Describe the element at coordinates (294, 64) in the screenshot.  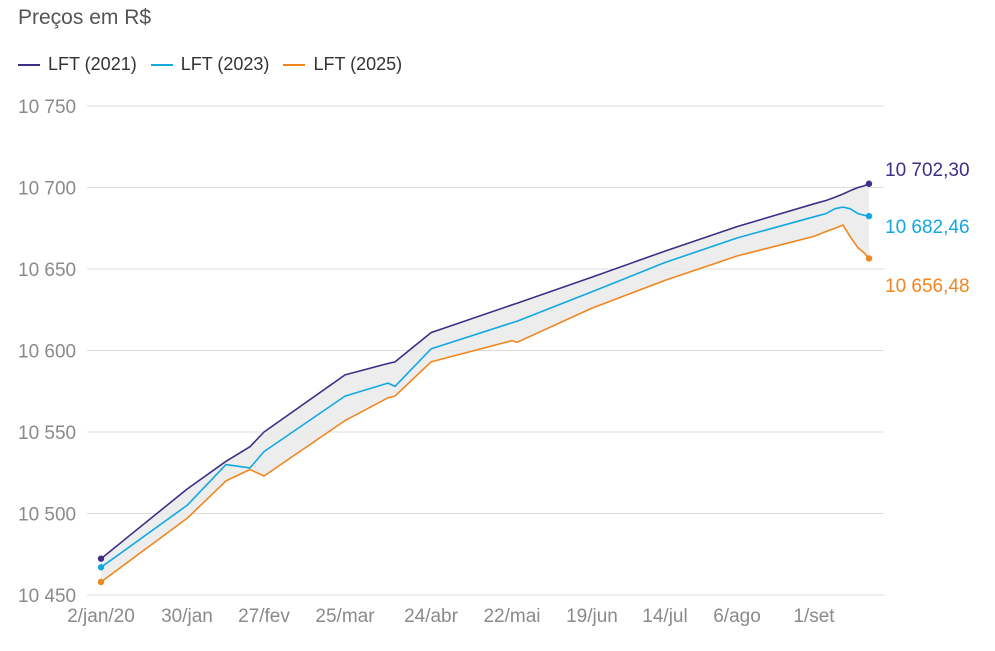
I see `legend-swatch-lft-2025` at that location.